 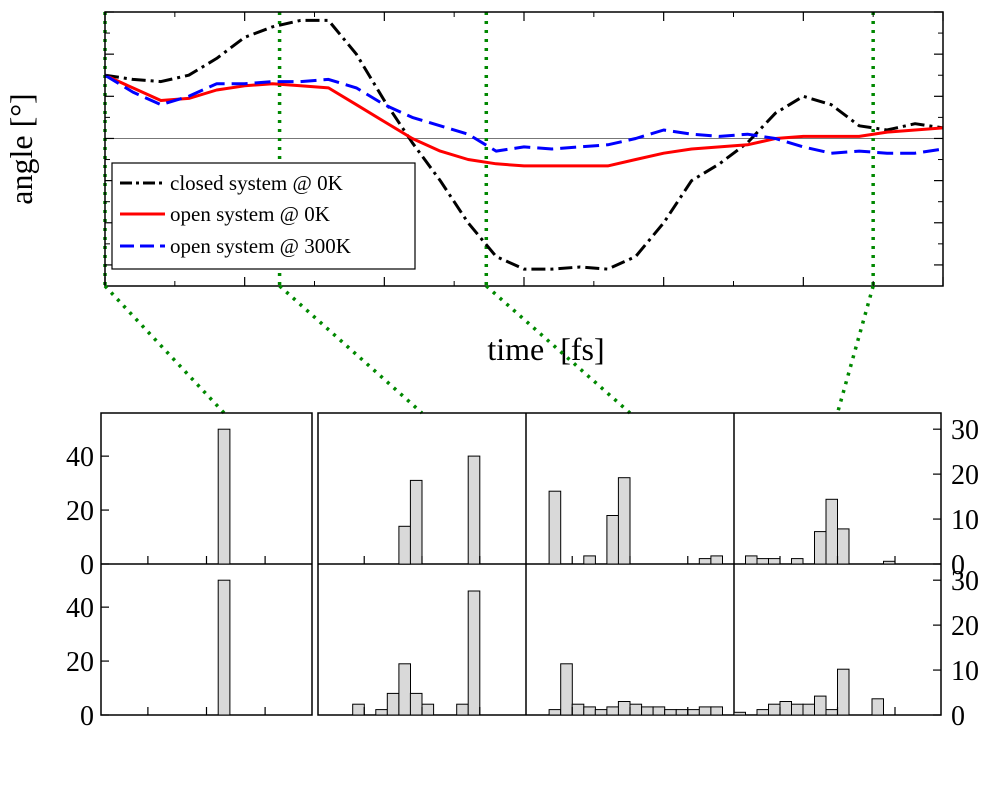 What do you see at coordinates (545, 349) in the screenshot?
I see `top-x-axis-title: time [fs]` at bounding box center [545, 349].